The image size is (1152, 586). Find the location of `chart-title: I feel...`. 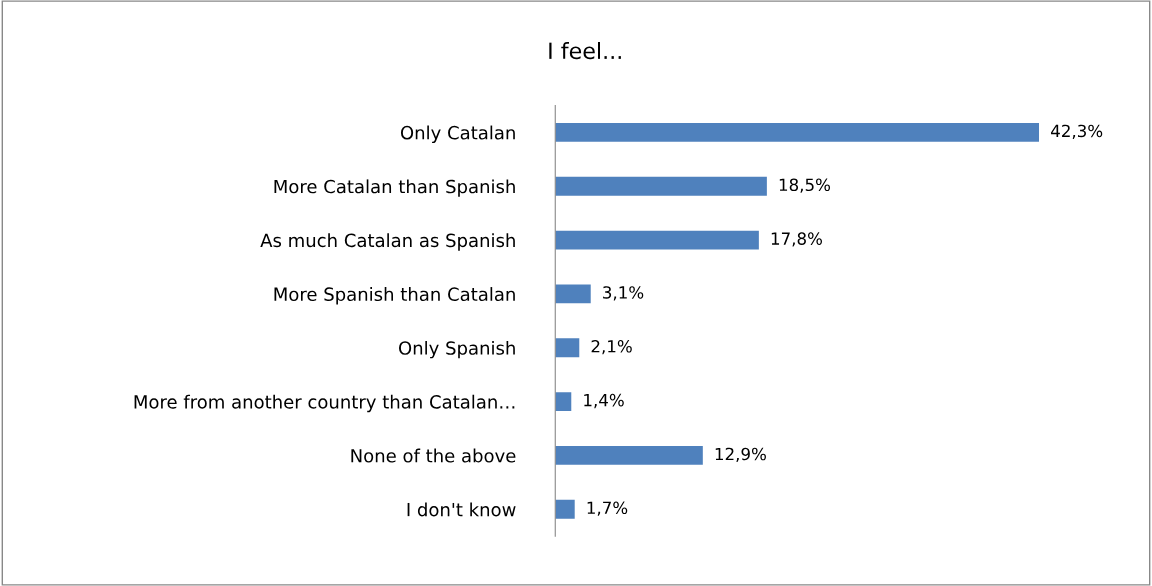

chart-title: I feel... is located at coordinates (585, 50).